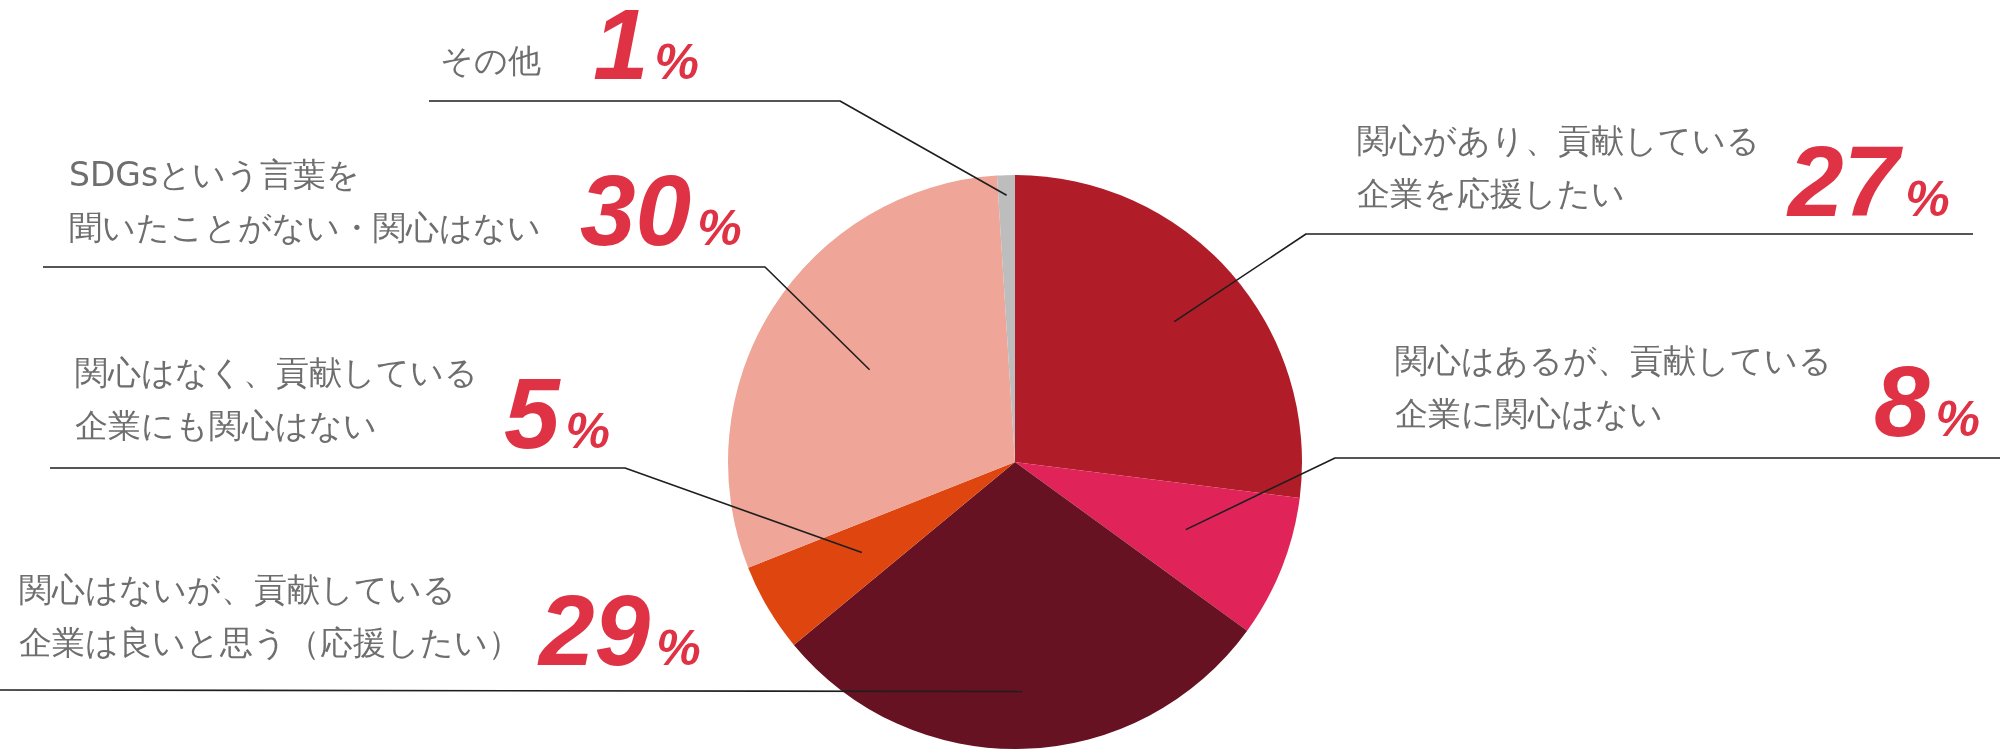 This screenshot has height=750, width=2000. I want to click on data-label: 27%, so click(1868, 181).